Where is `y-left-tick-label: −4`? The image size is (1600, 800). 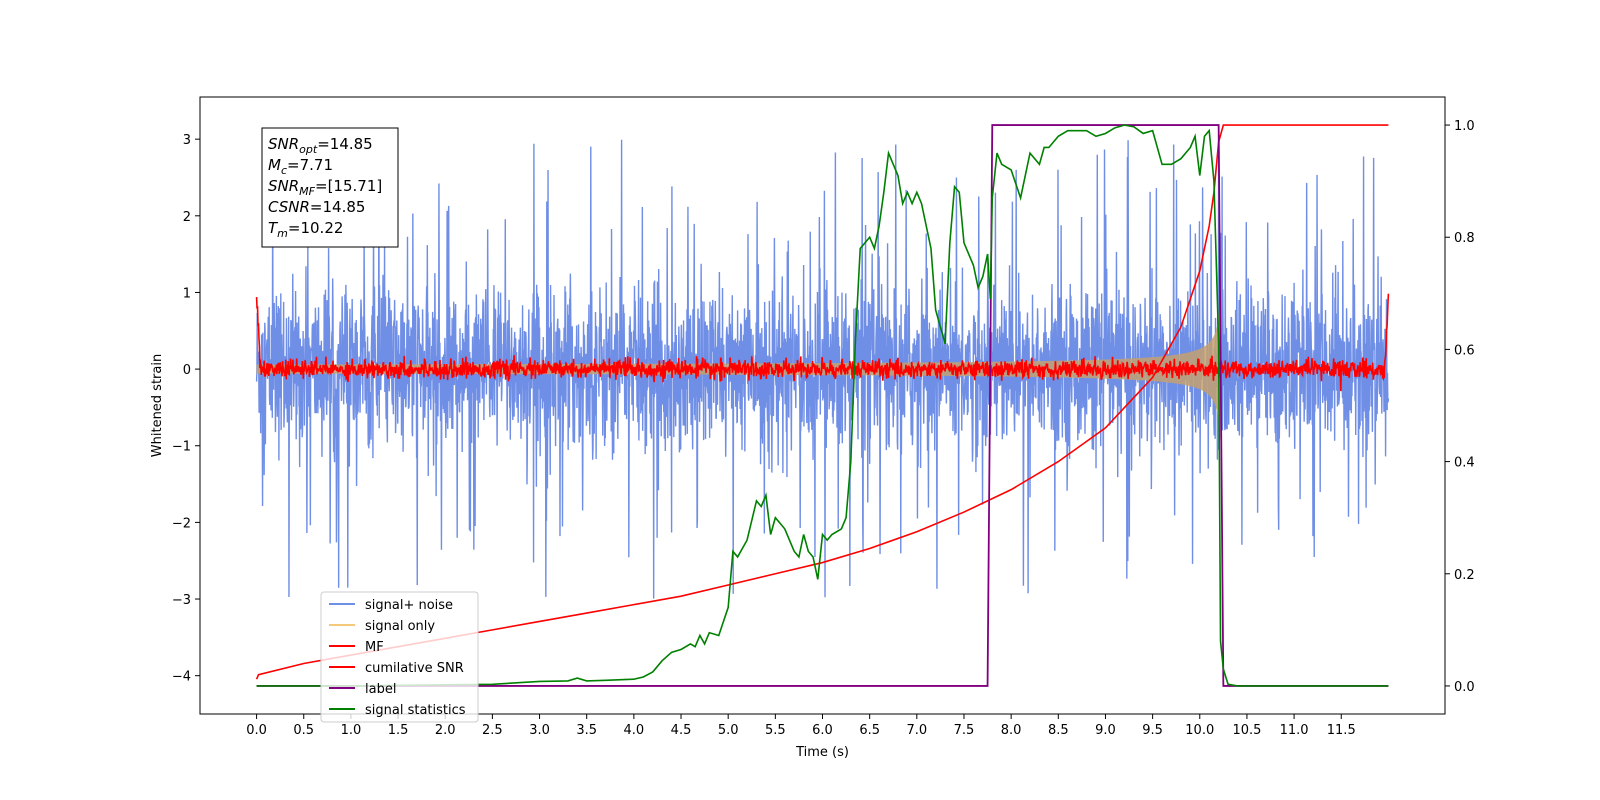
y-left-tick-label: −4 is located at coordinates (181, 677).